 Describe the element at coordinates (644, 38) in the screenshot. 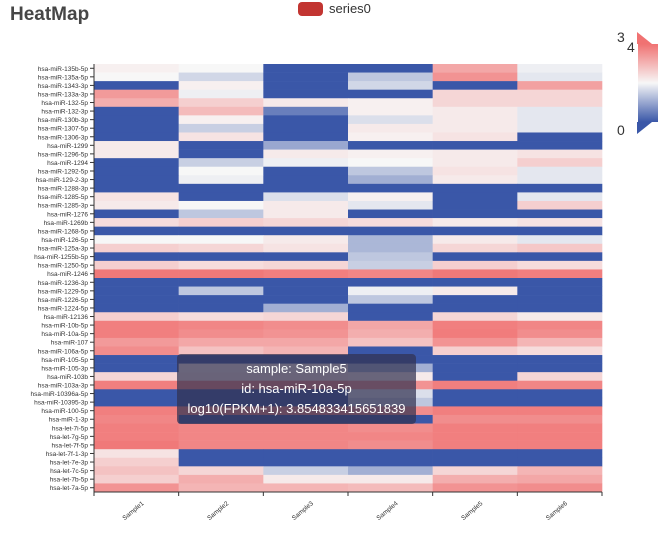

I see `visual-map-handle-high` at that location.